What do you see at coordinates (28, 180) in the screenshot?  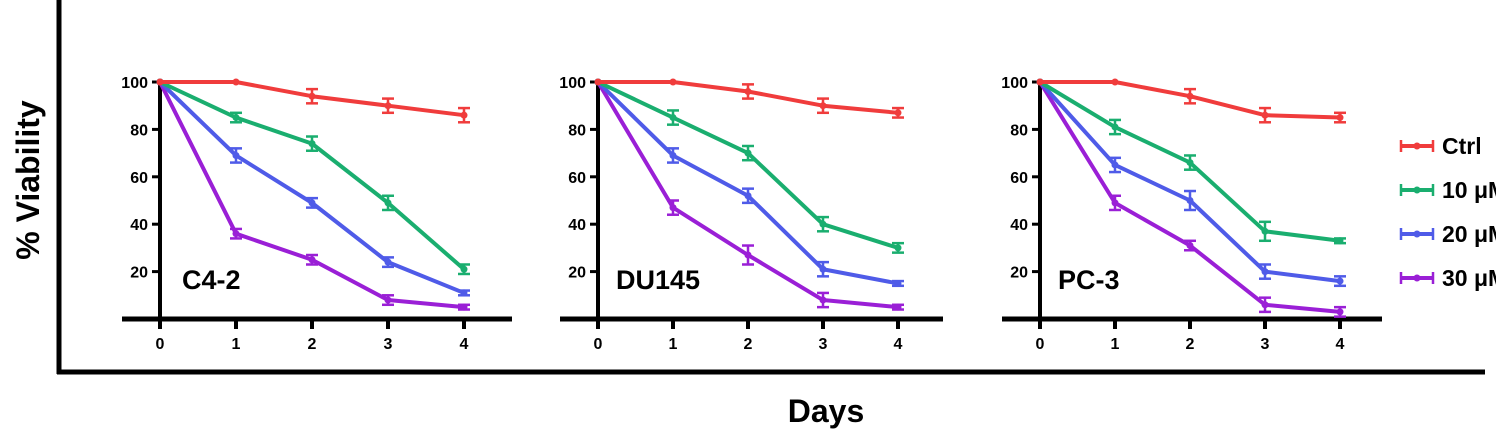 I see `y-axis-title: % Viability` at bounding box center [28, 180].